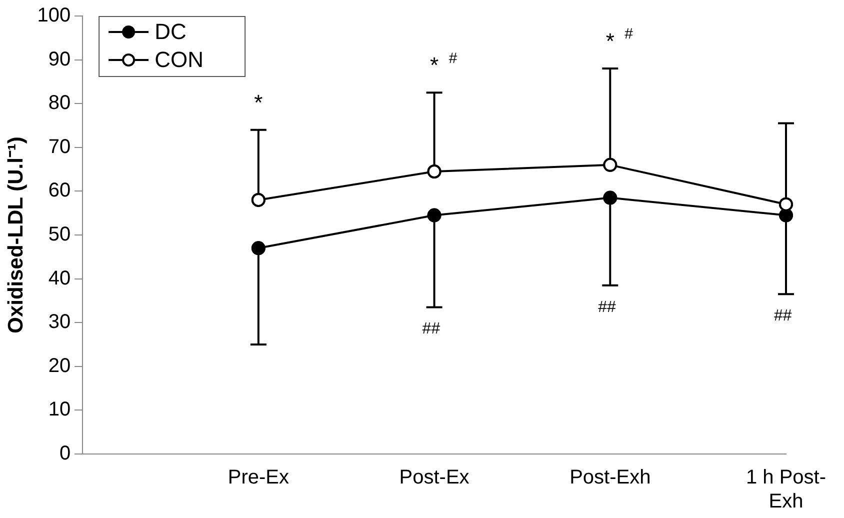 This screenshot has width=844, height=518. What do you see at coordinates (59, 147) in the screenshot?
I see `y-tick-label: 70` at bounding box center [59, 147].